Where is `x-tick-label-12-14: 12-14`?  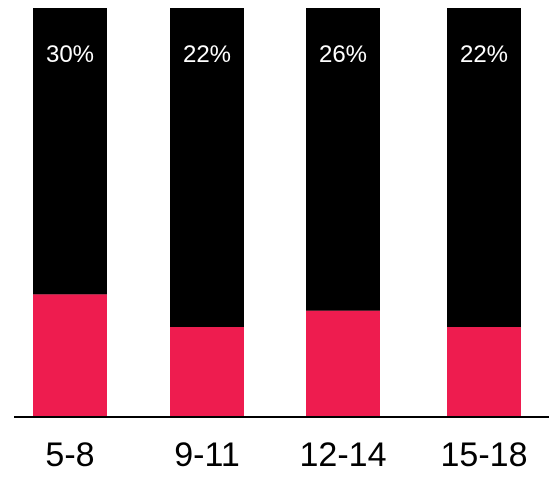
x-tick-label-12-14: 12-14 is located at coordinates (343, 454).